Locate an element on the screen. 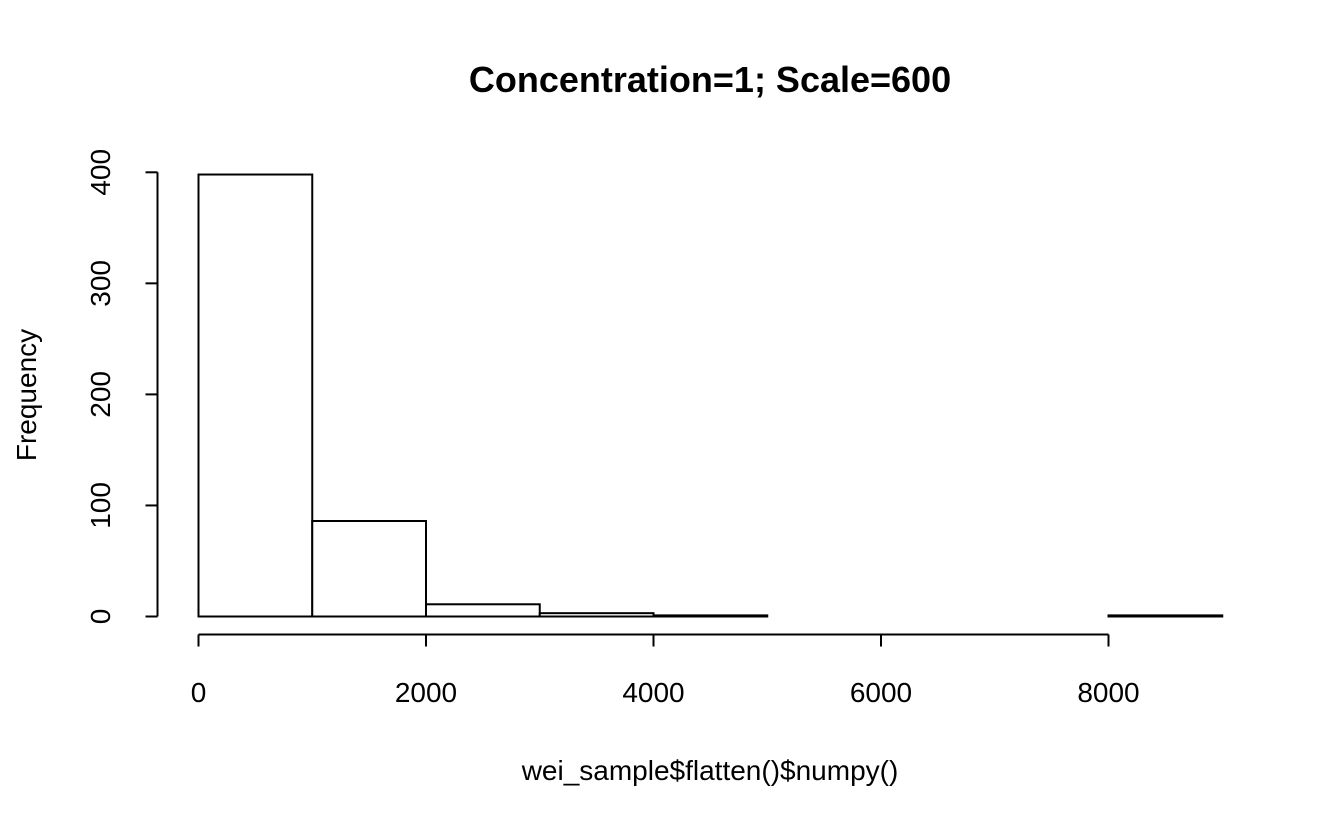 Image resolution: width=1344 pixels, height=830 pixels. y-tick-label: 200 is located at coordinates (100, 394).